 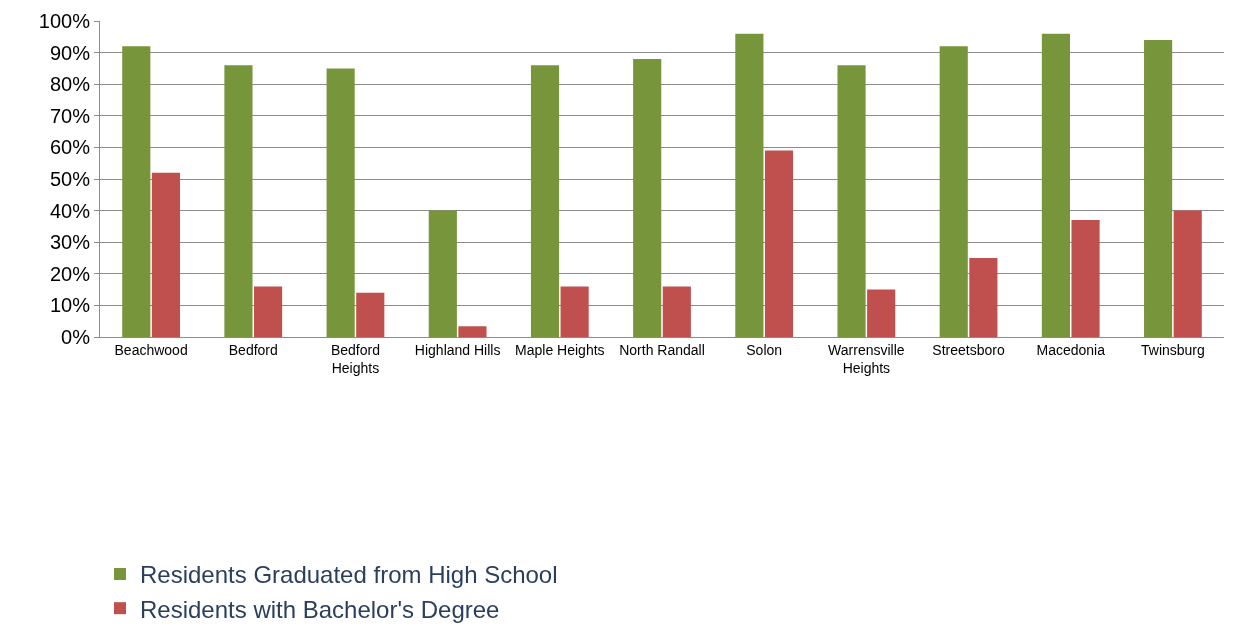 I want to click on y-tick-label: 80%, so click(x=70, y=84).